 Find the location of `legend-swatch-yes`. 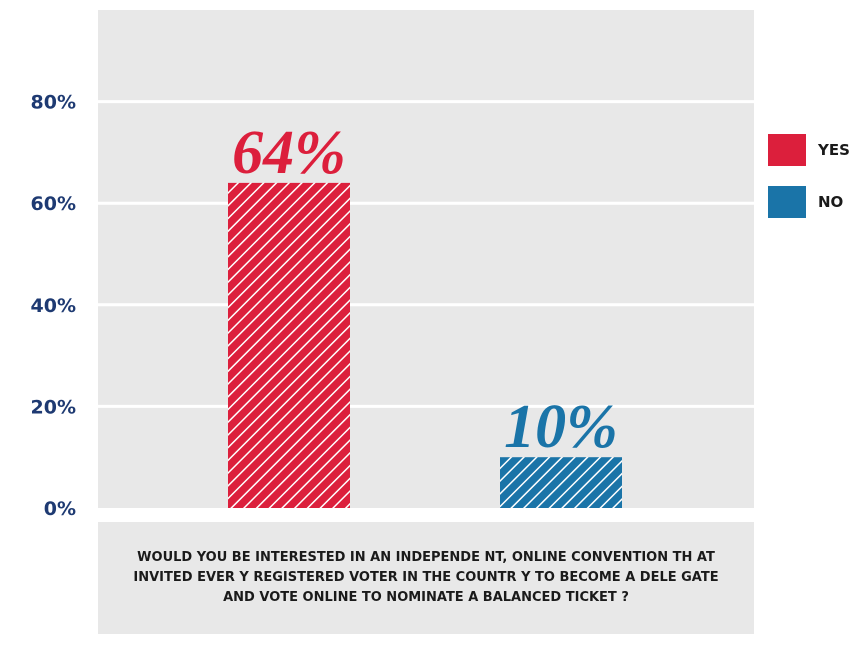

legend-swatch-yes is located at coordinates (787, 150).